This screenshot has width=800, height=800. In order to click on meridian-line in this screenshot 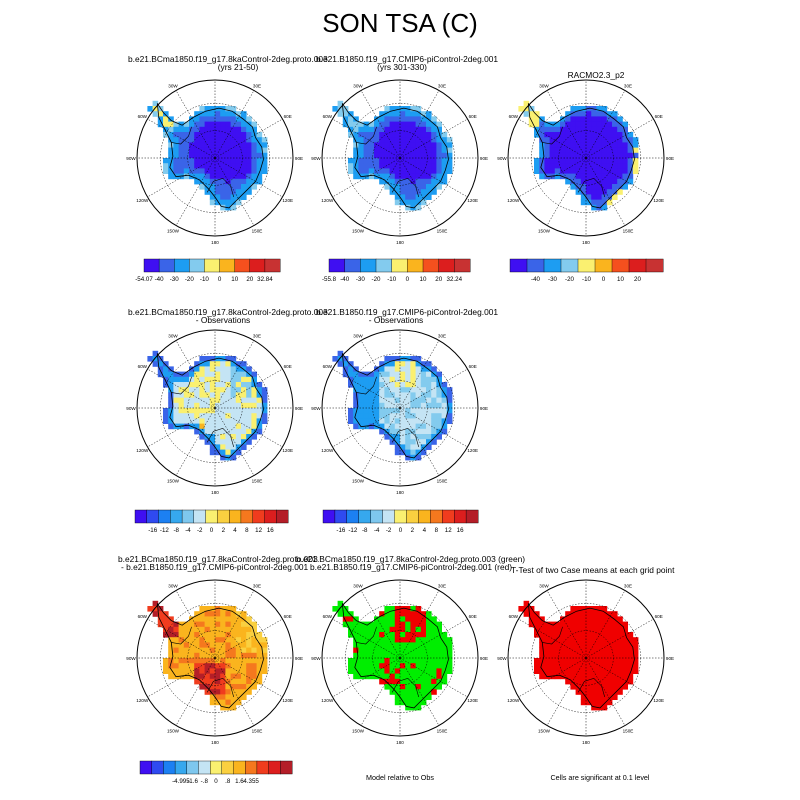, I will do `click(195, 691)`.